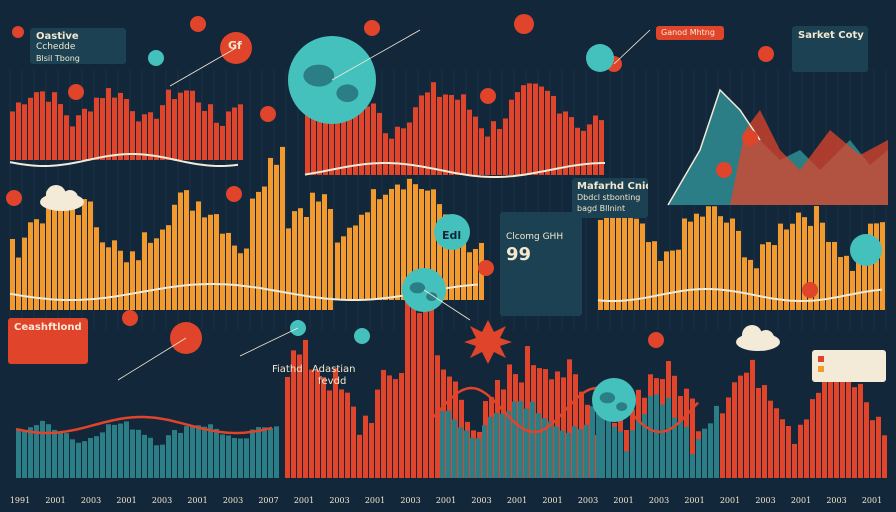  Describe the element at coordinates (714, 147) in the screenshot. I see `area-outline` at that location.